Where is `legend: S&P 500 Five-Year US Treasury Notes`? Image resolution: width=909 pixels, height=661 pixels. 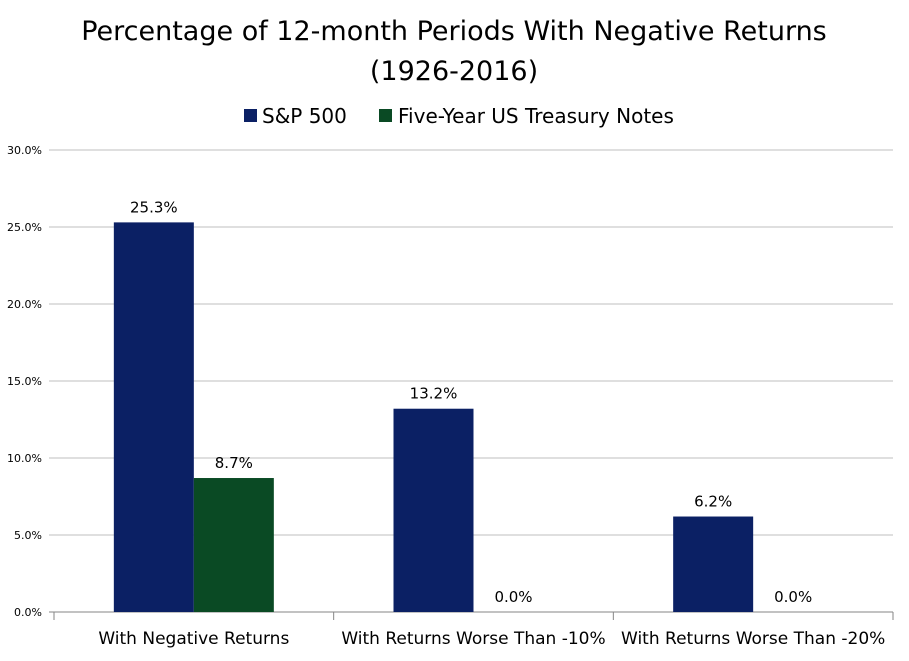 legend: S&P 500 Five-Year US Treasury Notes is located at coordinates (459, 116).